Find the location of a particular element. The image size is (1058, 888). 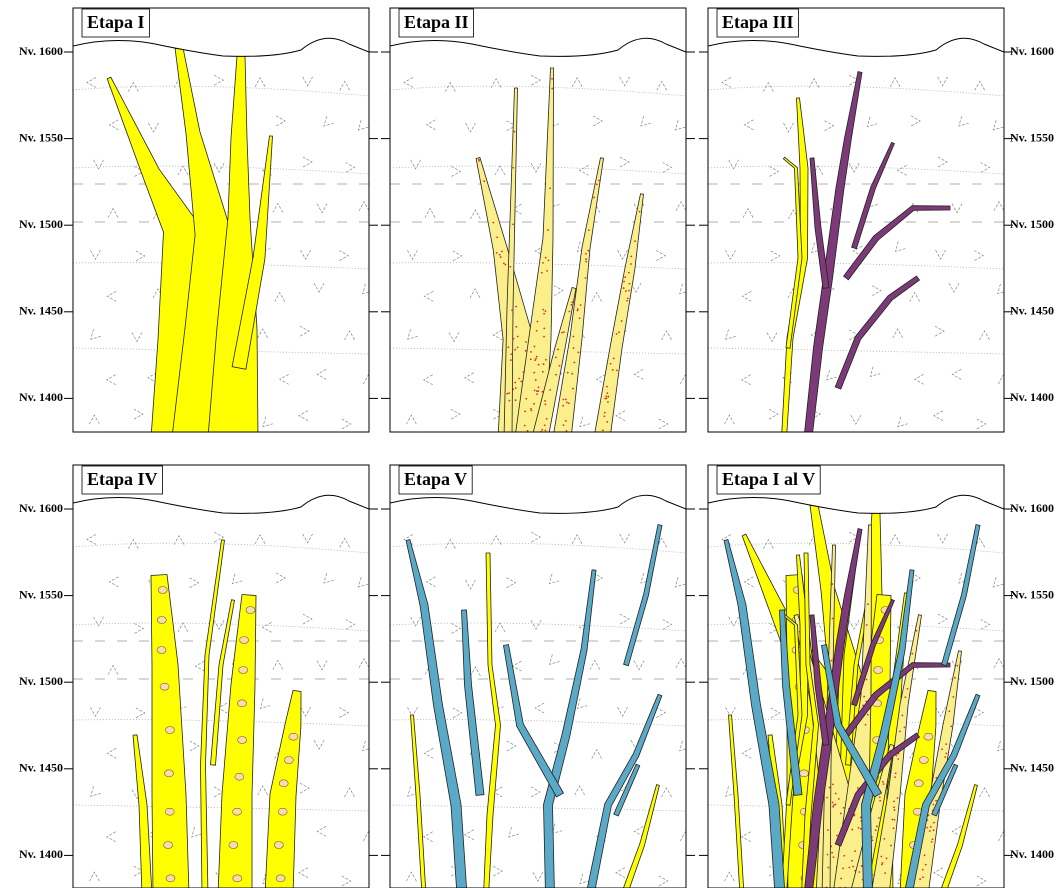

panel-frame is located at coordinates (538, 220).